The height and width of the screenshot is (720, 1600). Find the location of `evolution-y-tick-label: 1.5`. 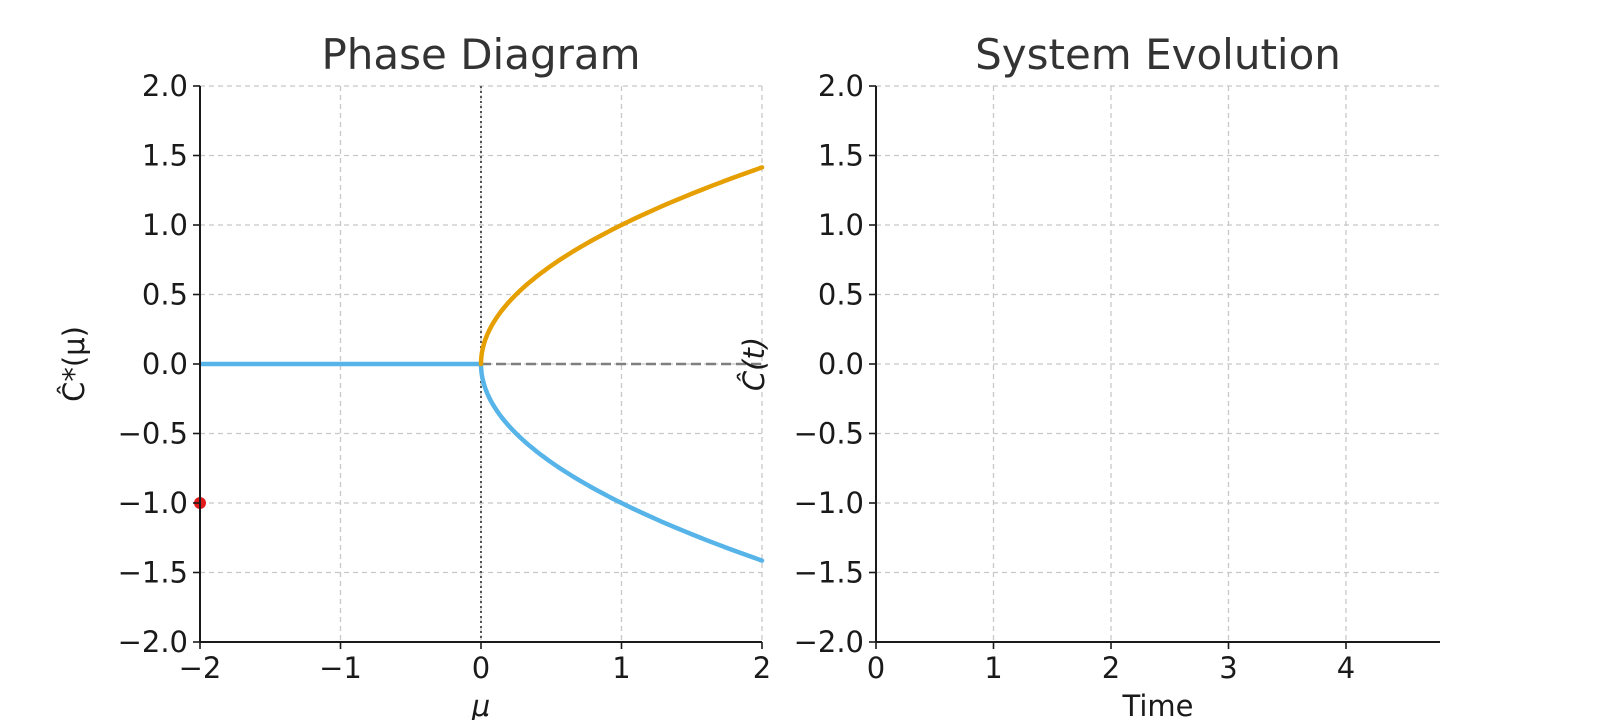

evolution-y-tick-label: 1.5 is located at coordinates (841, 156).